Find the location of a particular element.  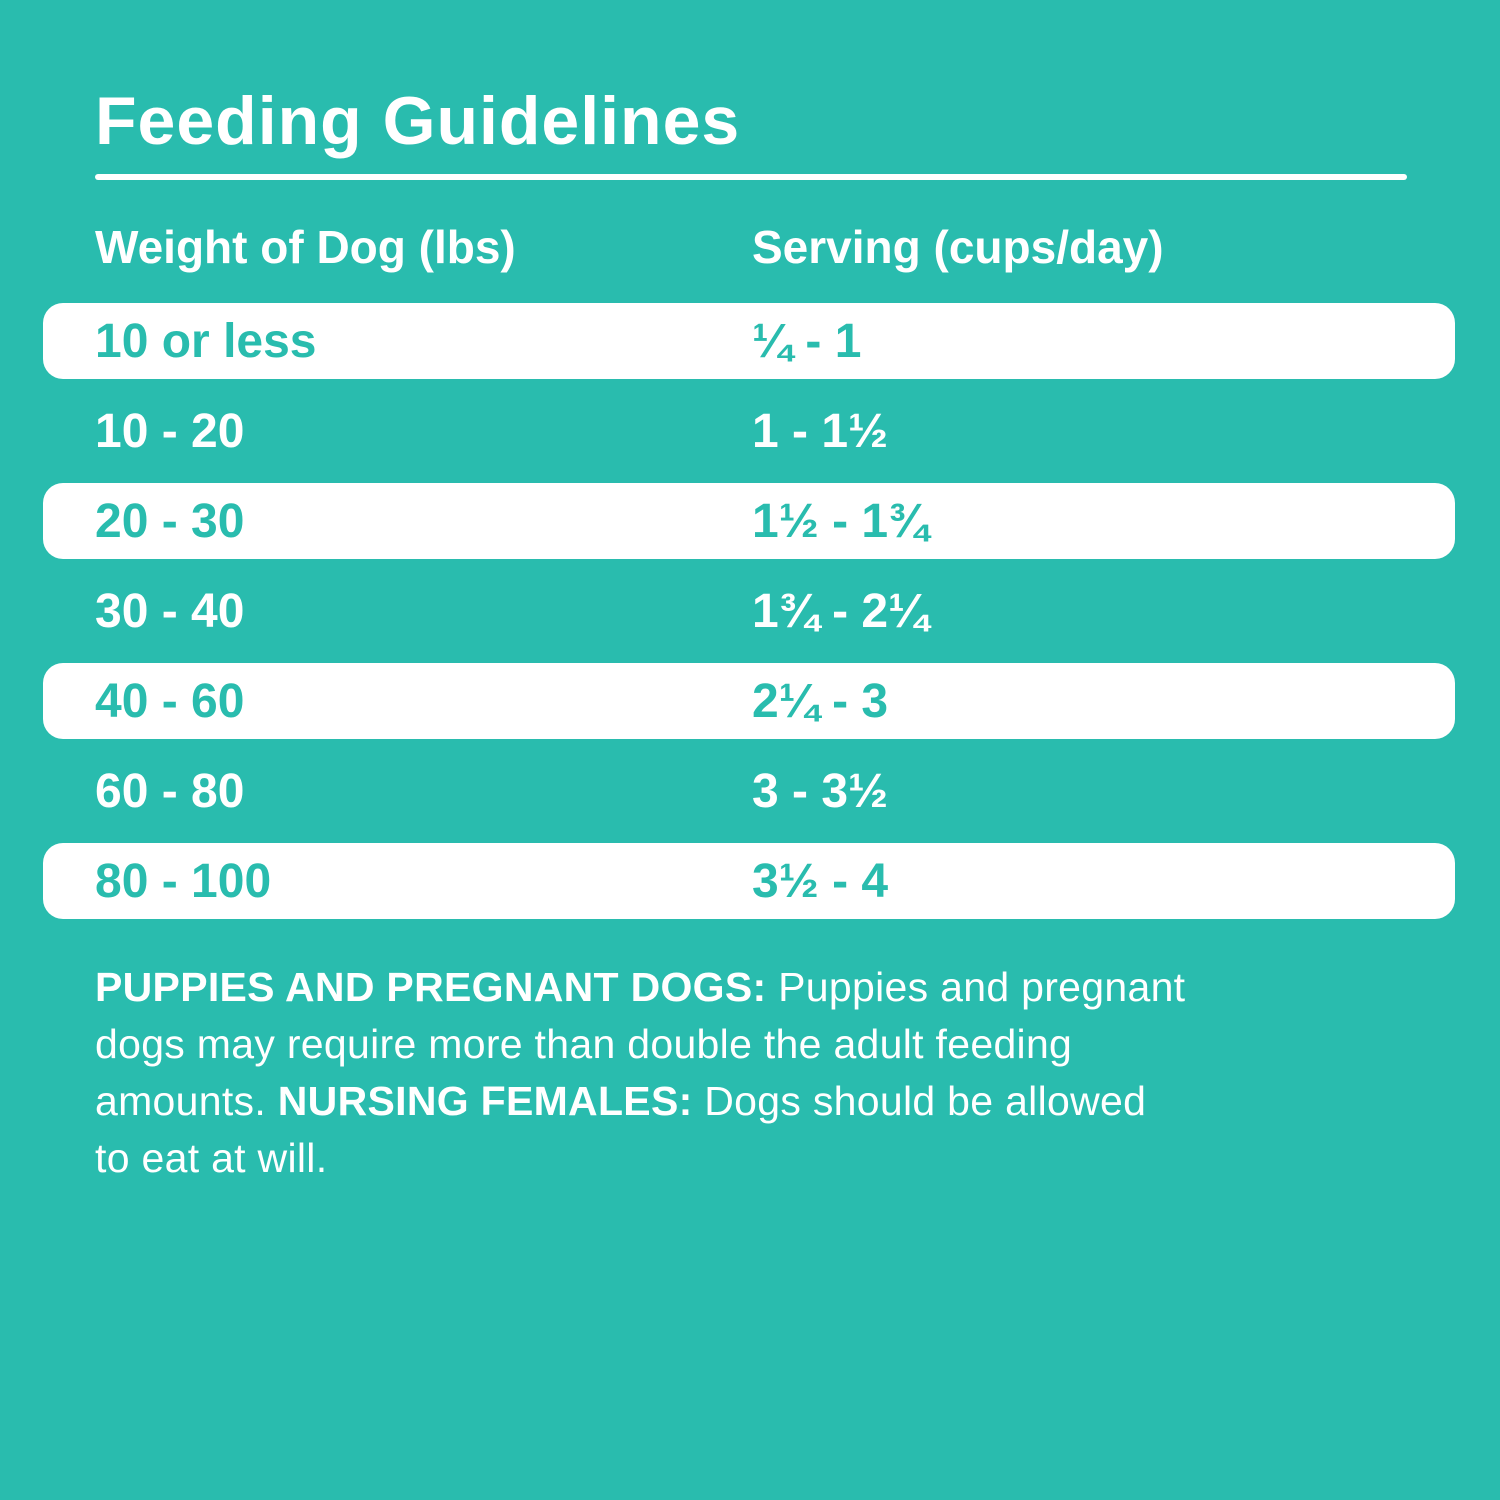

footnote-bold-label: PUPPIES AND PREGNANT DOGS: is located at coordinates (431, 987).